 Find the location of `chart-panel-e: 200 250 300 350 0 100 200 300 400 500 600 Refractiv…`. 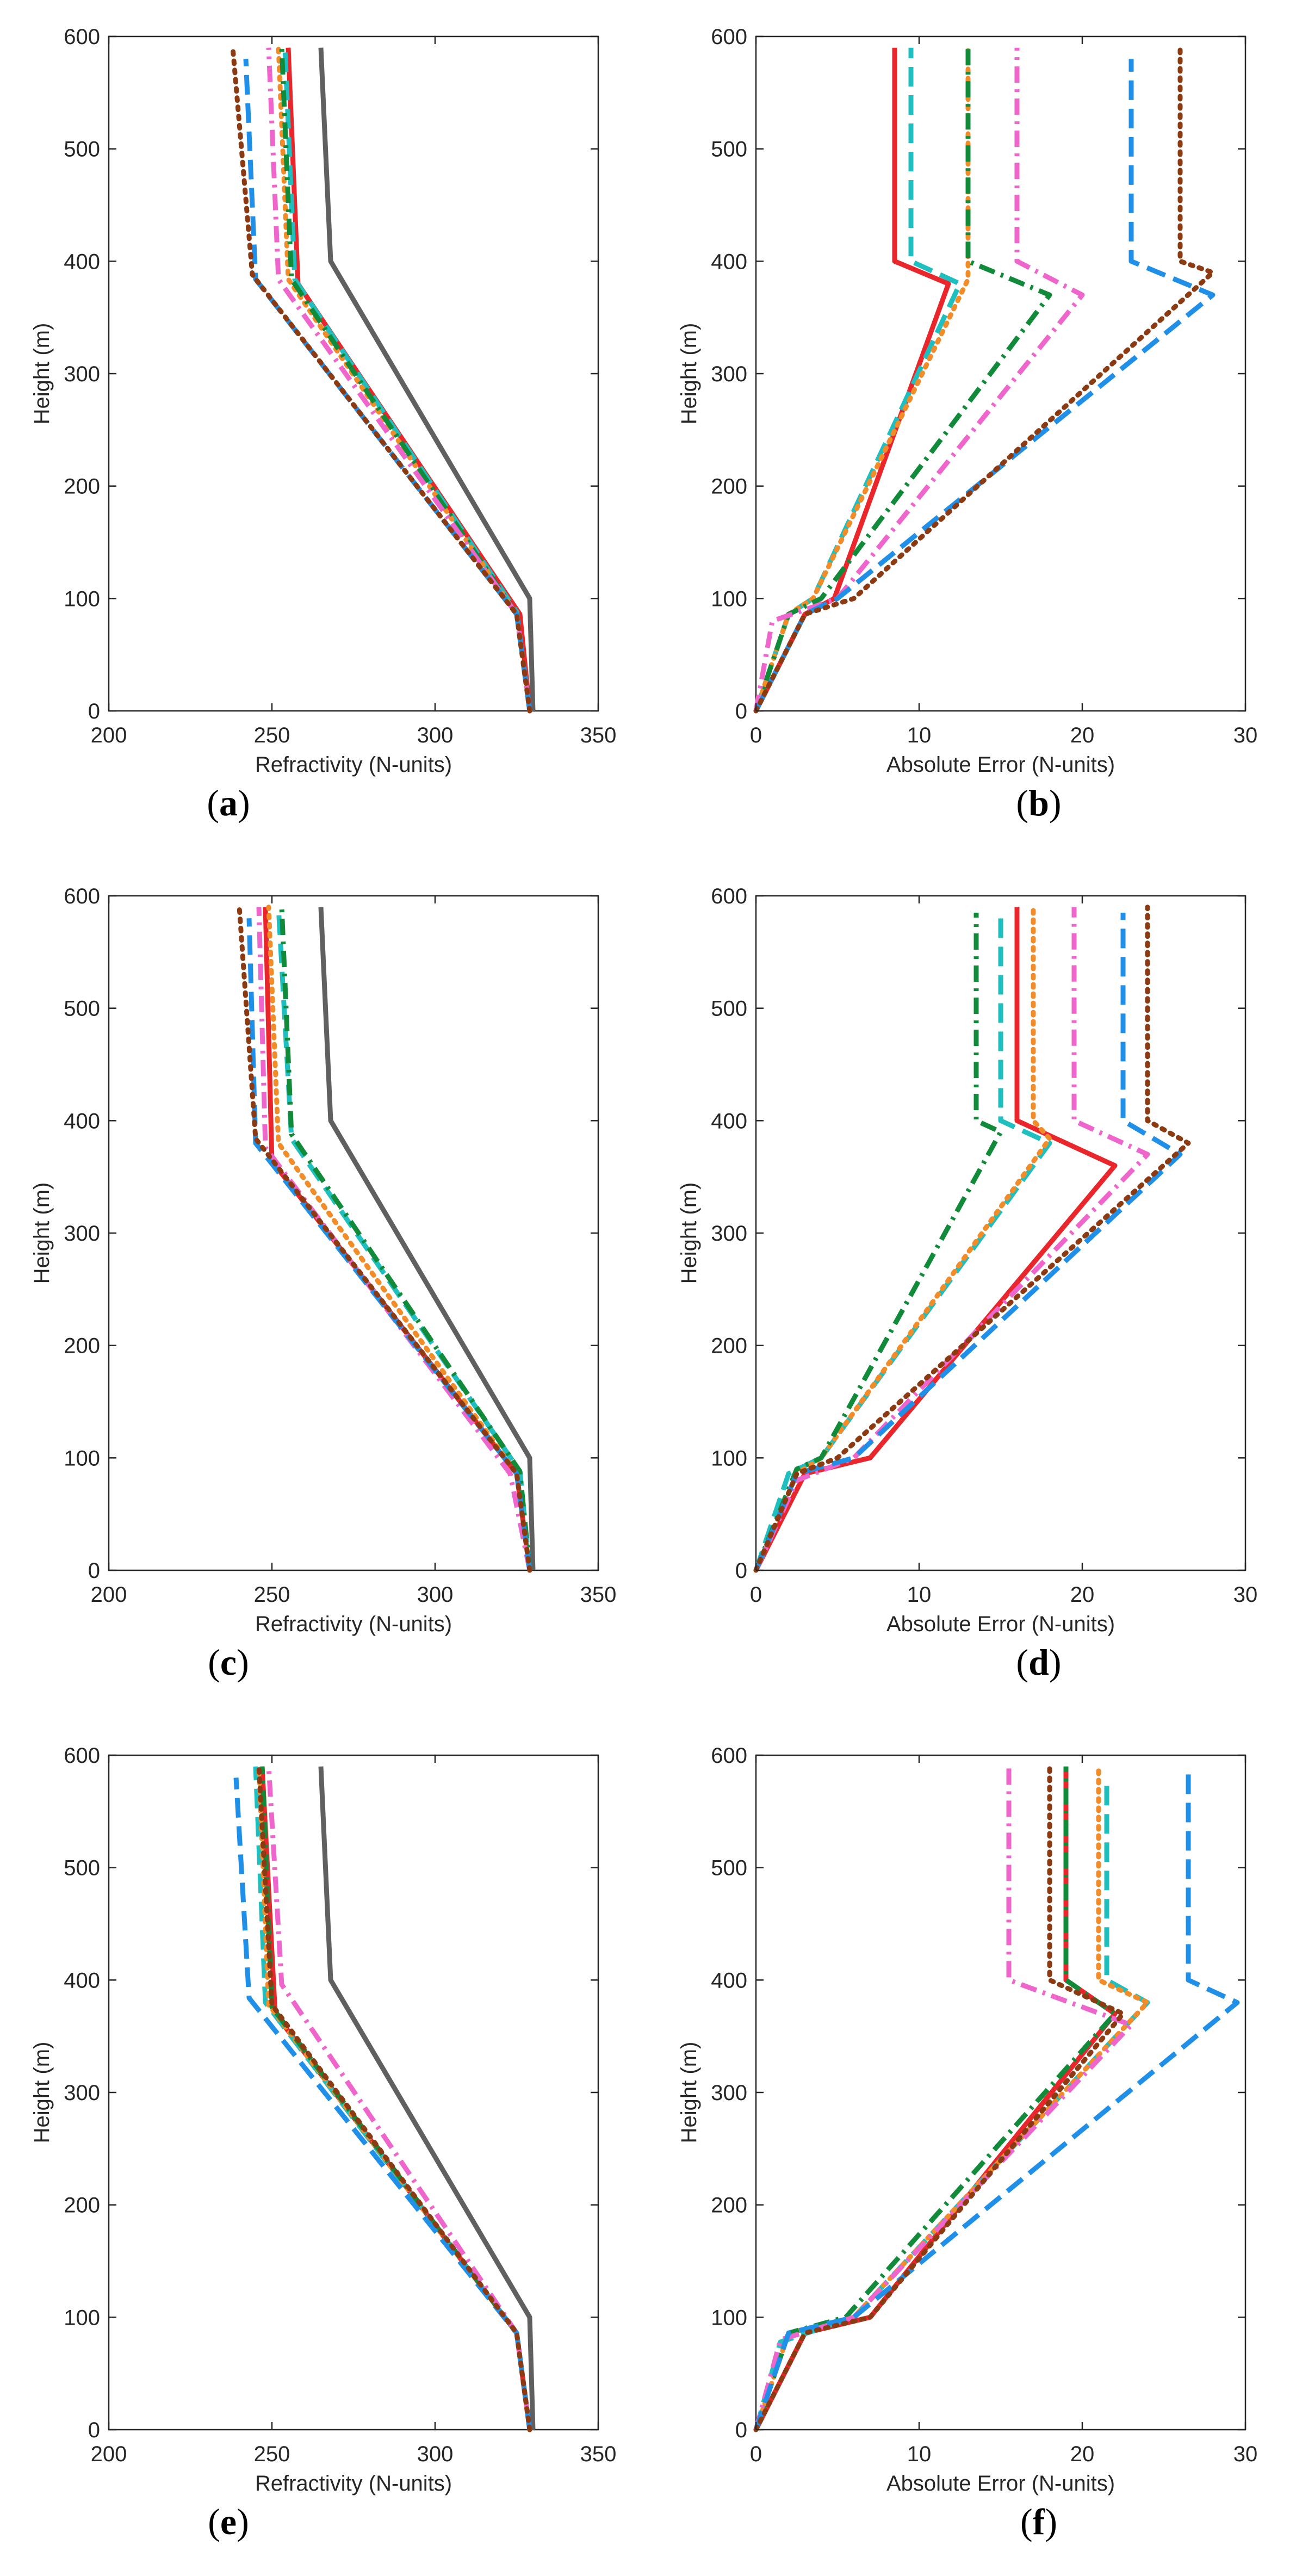

chart-panel-e: 200 250 300 350 0 100 200 300 400 500 600 Refractiv… is located at coordinates (323, 2143).